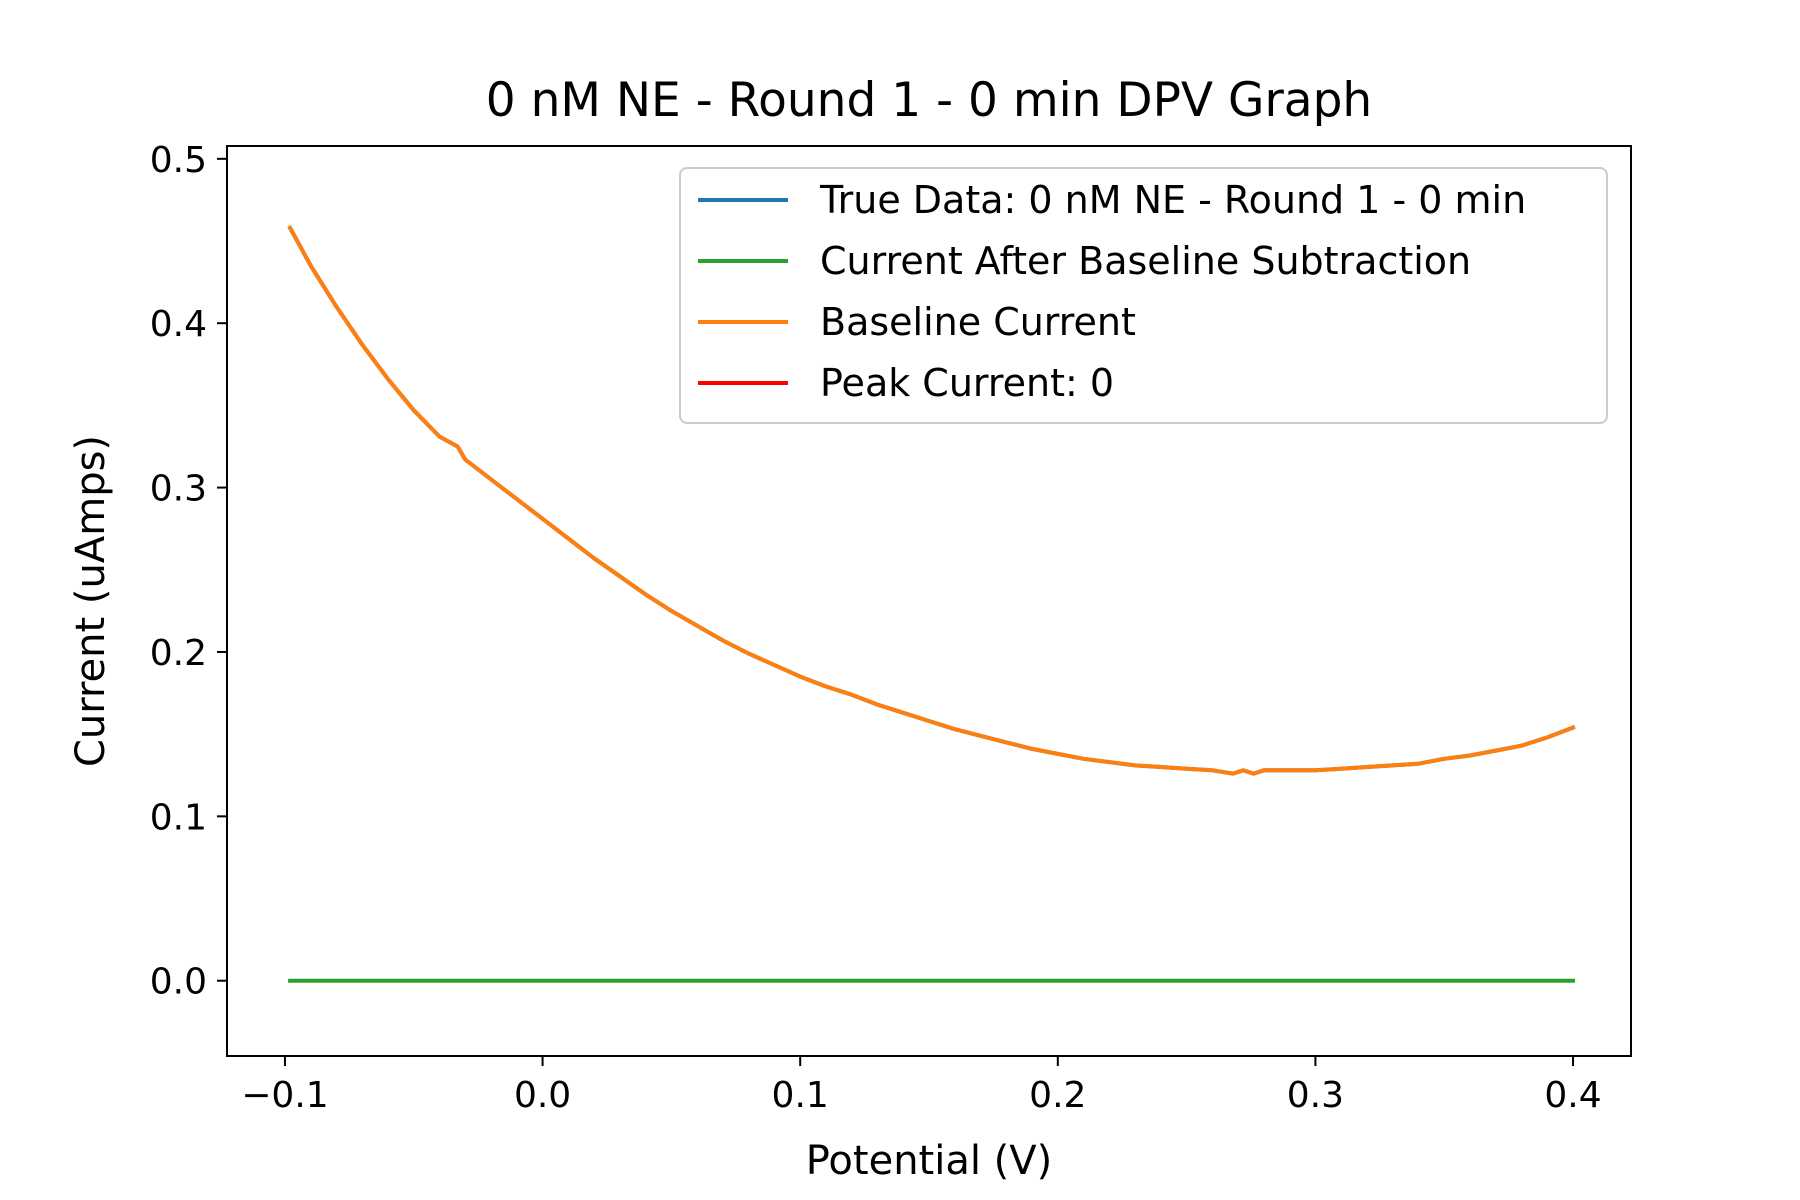 The image size is (1800, 1200). What do you see at coordinates (178, 982) in the screenshot?
I see `y-tick-label: 0.0` at bounding box center [178, 982].